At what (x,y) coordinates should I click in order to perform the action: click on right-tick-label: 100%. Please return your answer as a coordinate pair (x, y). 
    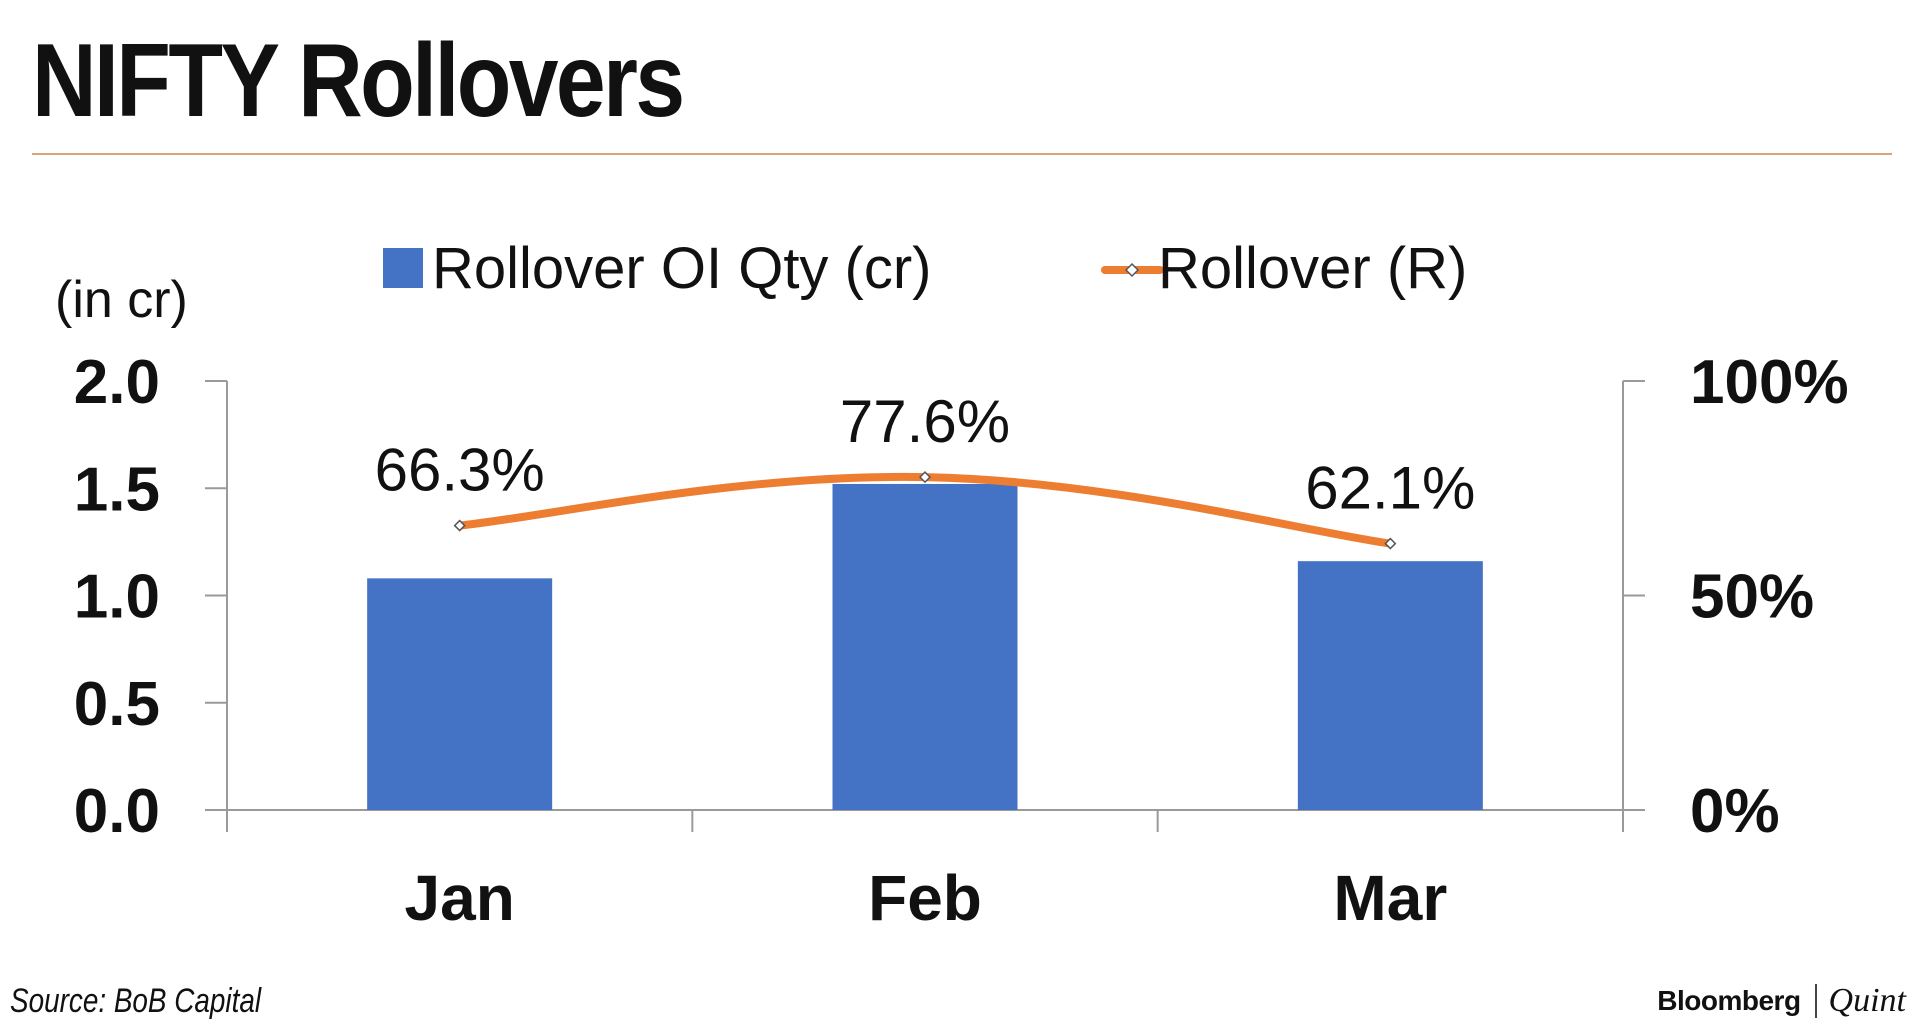
    Looking at the image, I should click on (1769, 382).